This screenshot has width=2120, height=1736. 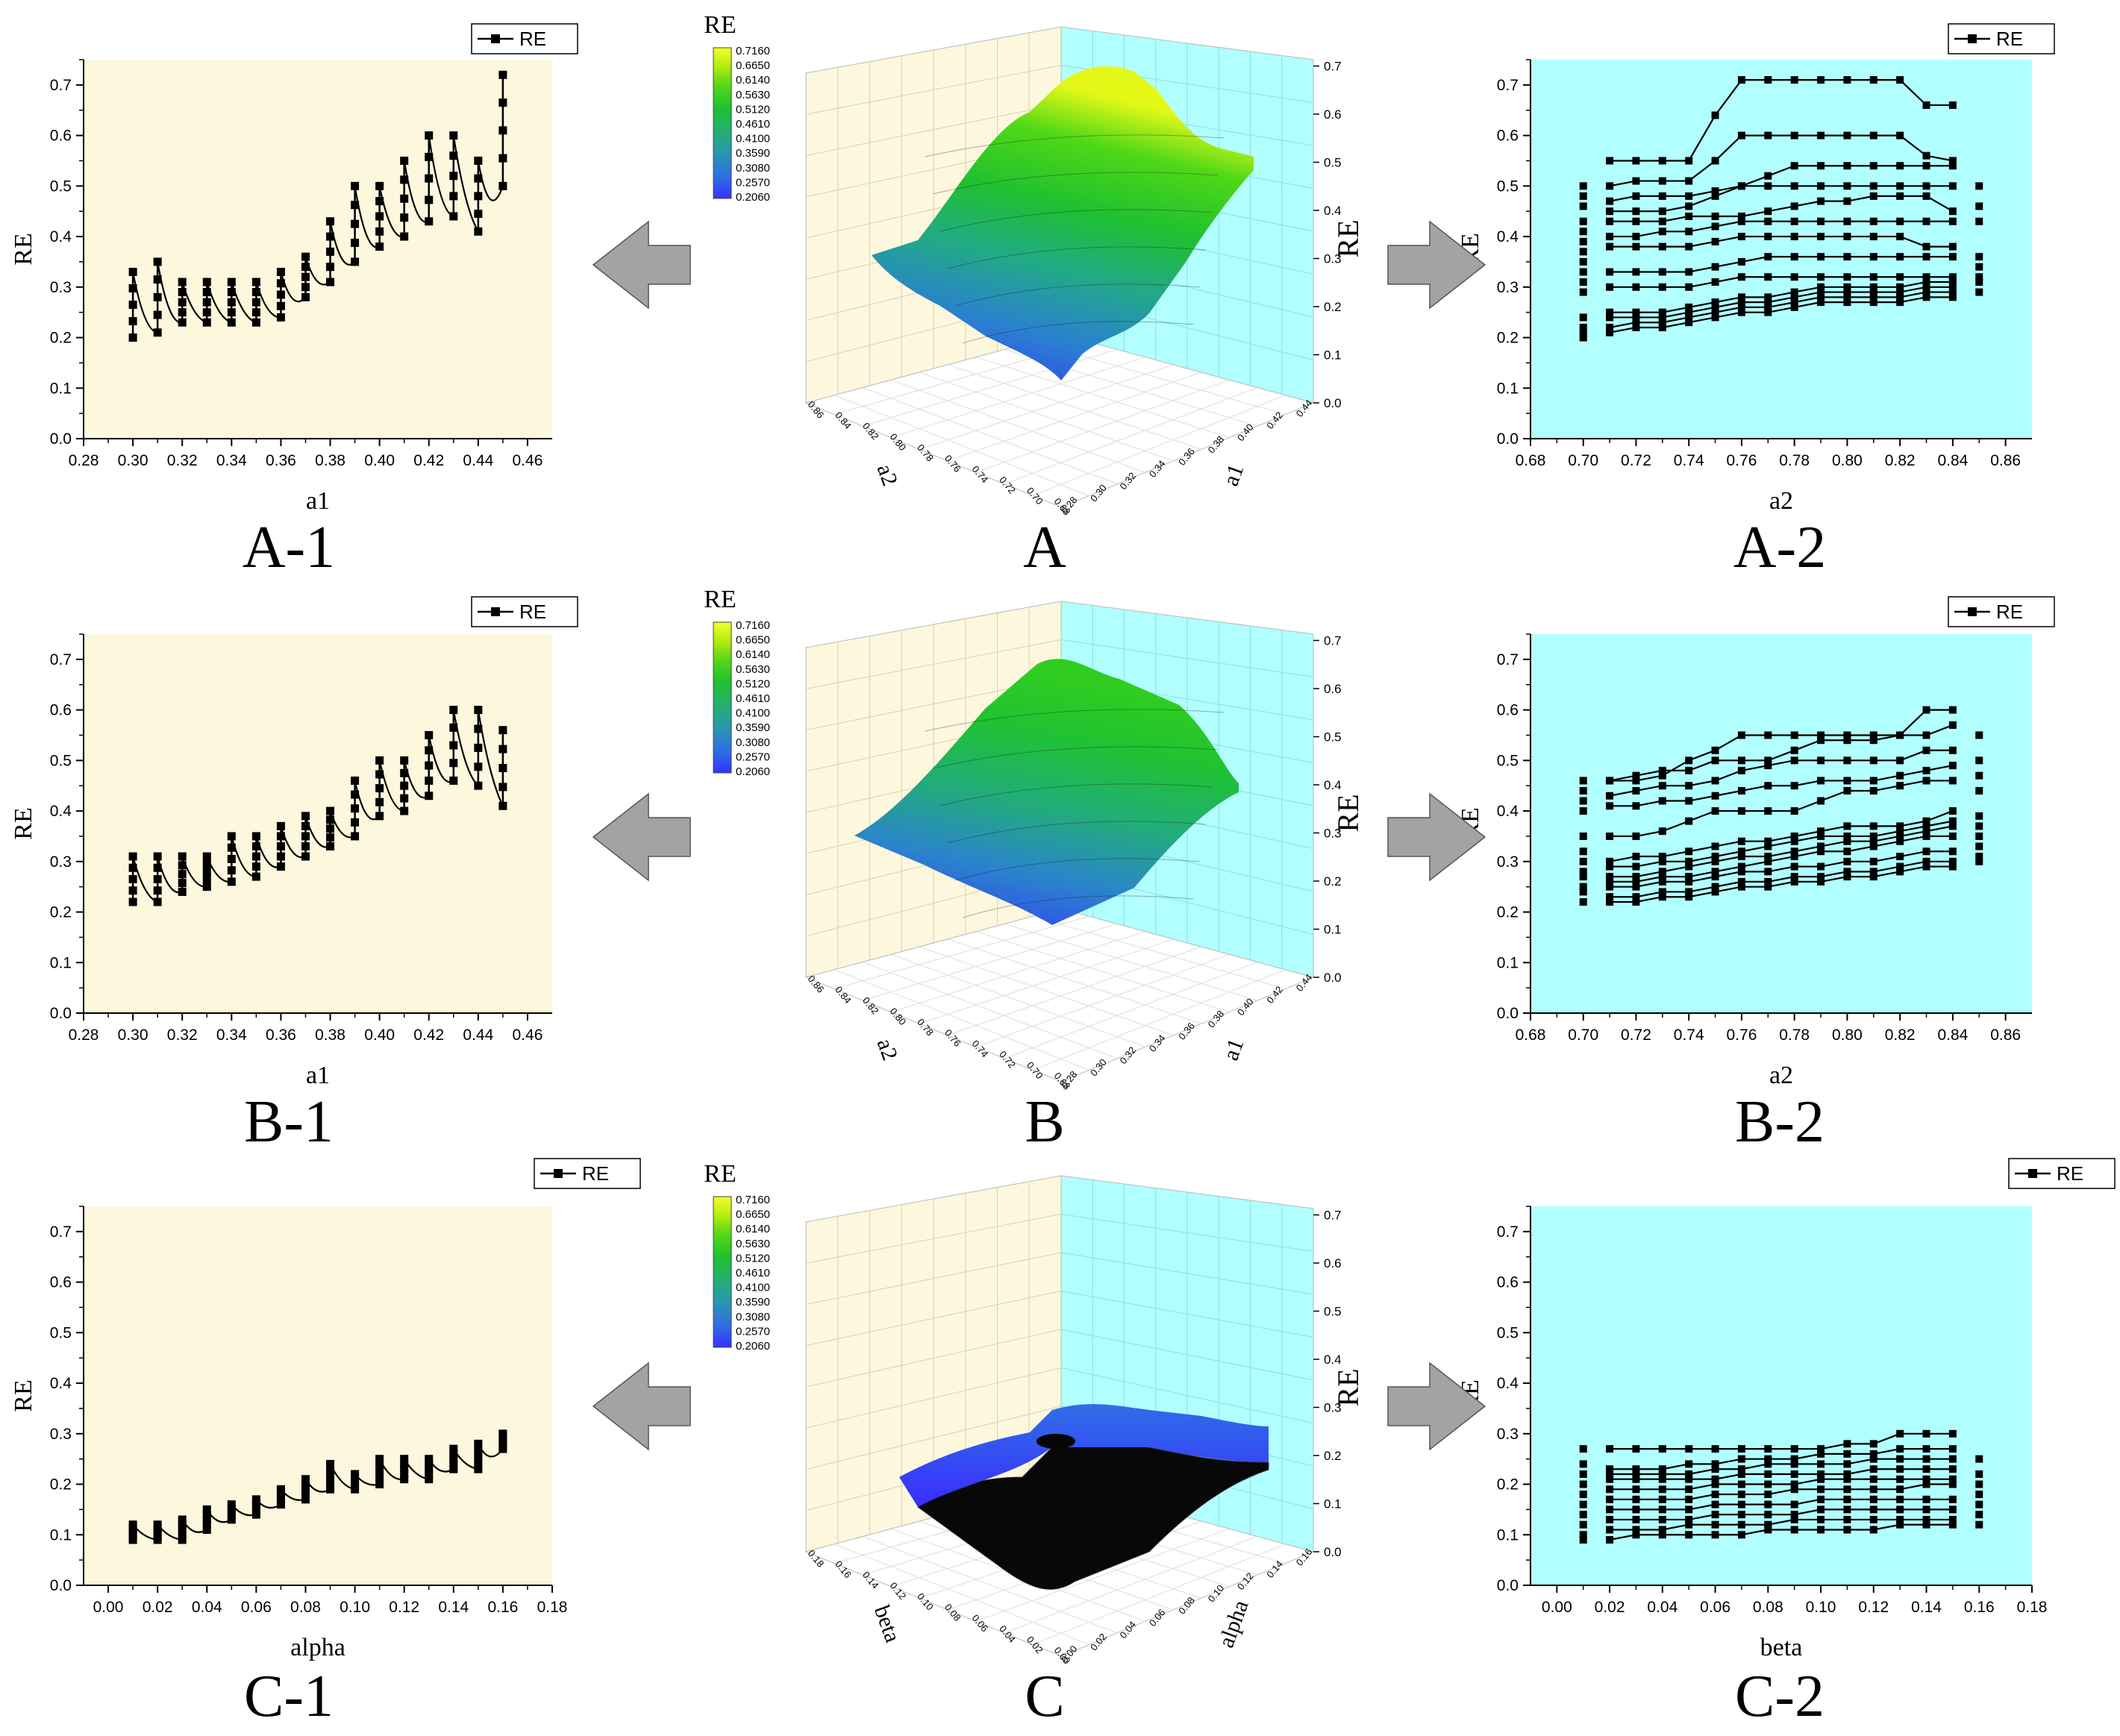 What do you see at coordinates (1234, 1050) in the screenshot?
I see `y-axis-label: a1` at bounding box center [1234, 1050].